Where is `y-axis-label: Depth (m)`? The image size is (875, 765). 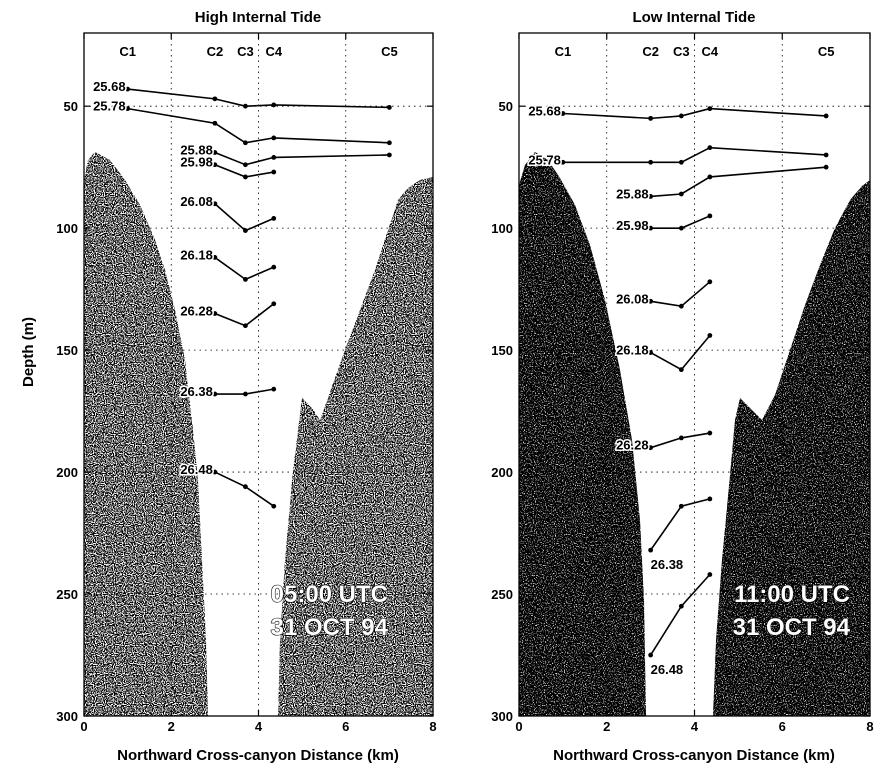 y-axis-label: Depth (m) is located at coordinates (28, 352).